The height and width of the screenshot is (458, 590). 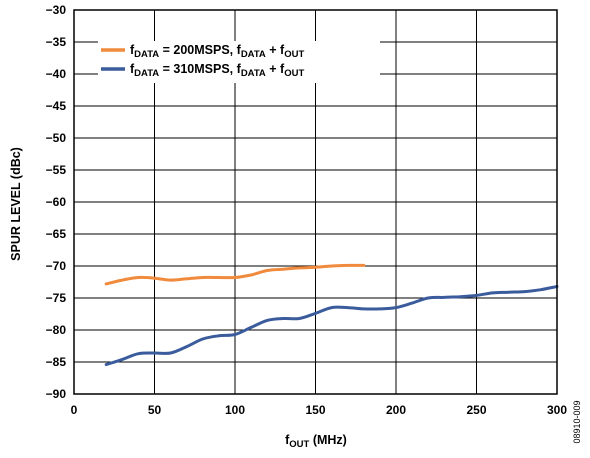 I want to click on y-tick-labels: −30 −35 −40 −45 −50 −55 −60 −65 −70 −75 −80 −85 −90, so click(x=56, y=202).